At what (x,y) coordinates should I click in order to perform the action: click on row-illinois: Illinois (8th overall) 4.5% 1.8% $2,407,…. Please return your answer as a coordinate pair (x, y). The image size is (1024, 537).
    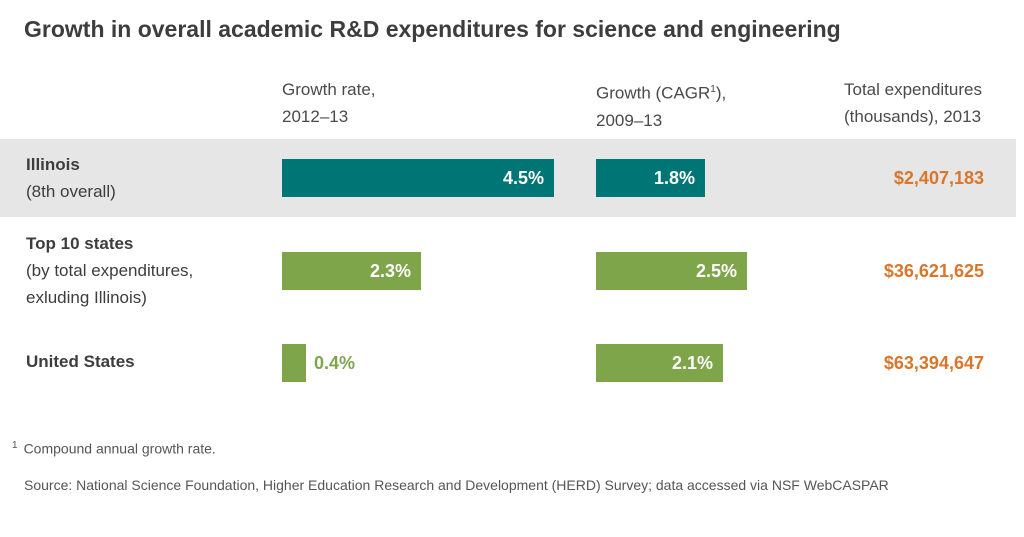
    Looking at the image, I should click on (508, 178).